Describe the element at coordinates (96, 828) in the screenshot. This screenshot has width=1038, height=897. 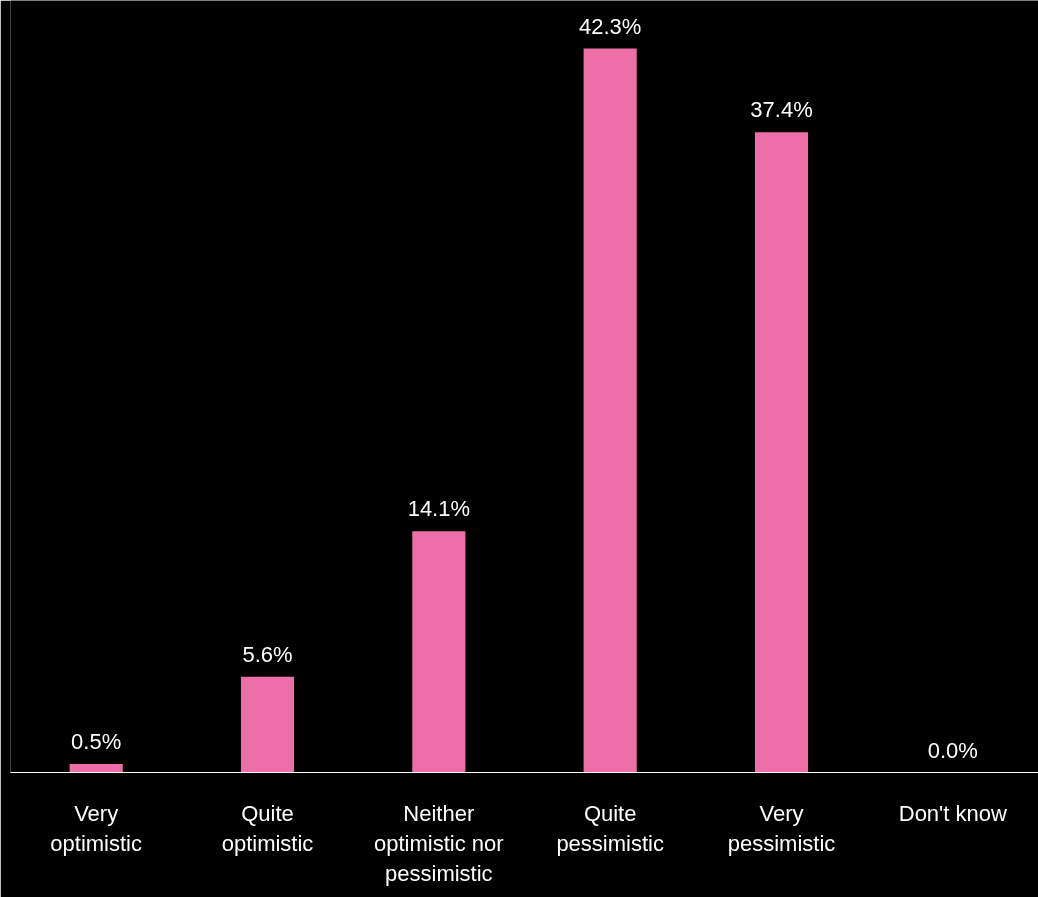
I see `x-tick-label: Very optimistic` at that location.